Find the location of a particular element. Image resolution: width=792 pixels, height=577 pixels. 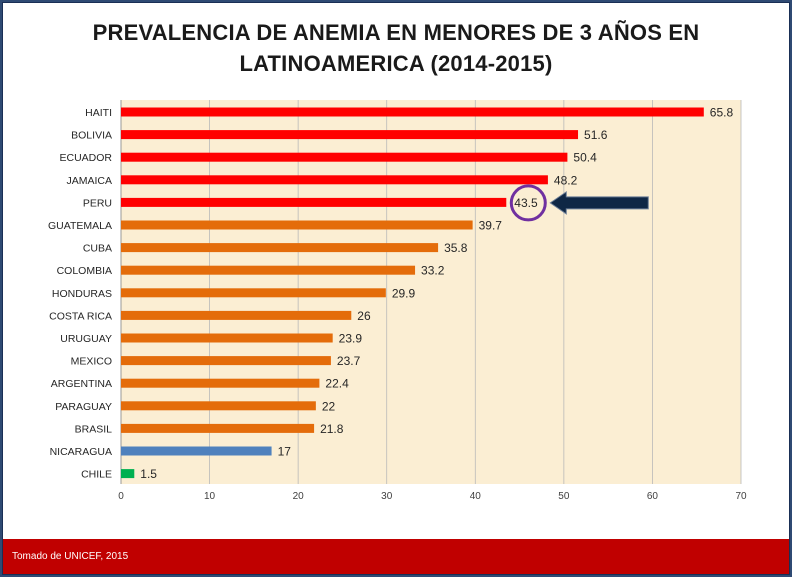

bar-colombia is located at coordinates (268, 270).